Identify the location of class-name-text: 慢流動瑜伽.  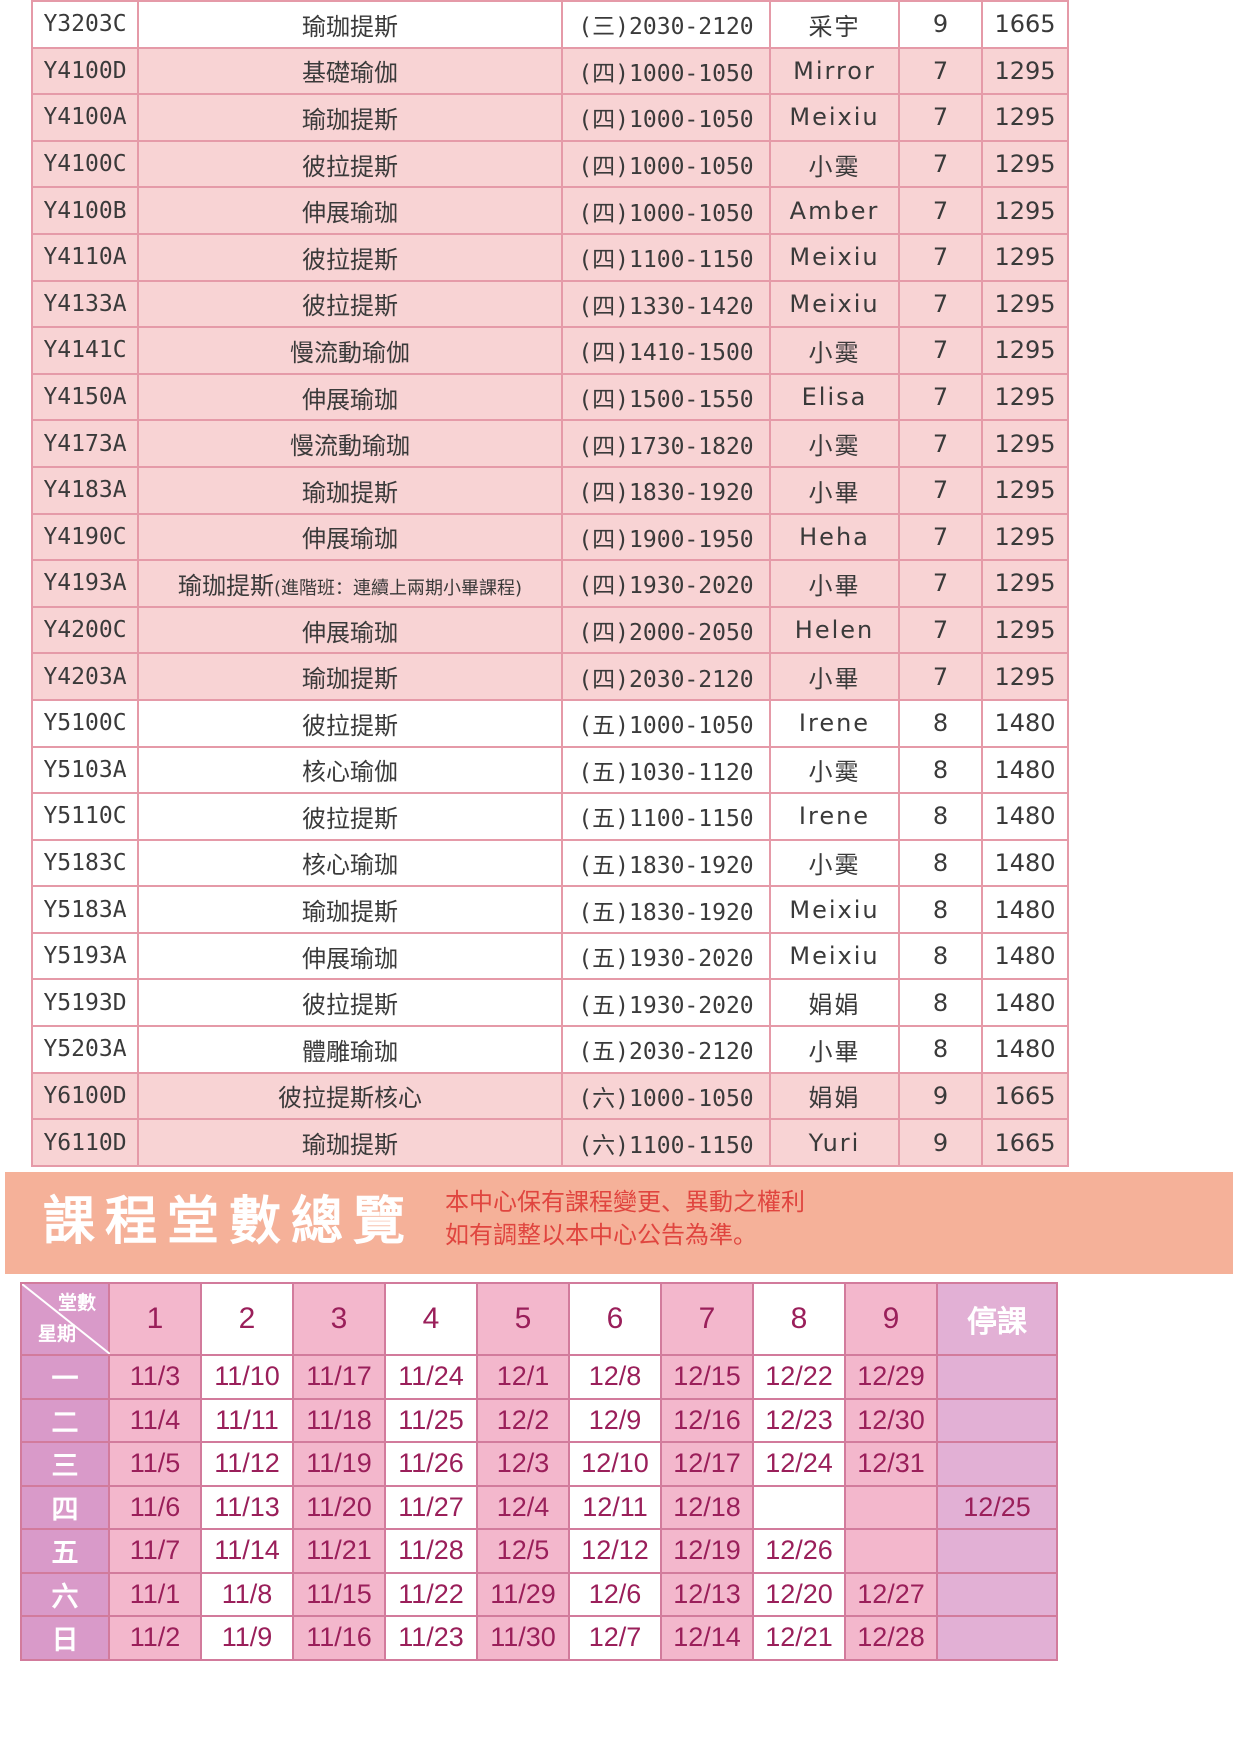
(350, 352).